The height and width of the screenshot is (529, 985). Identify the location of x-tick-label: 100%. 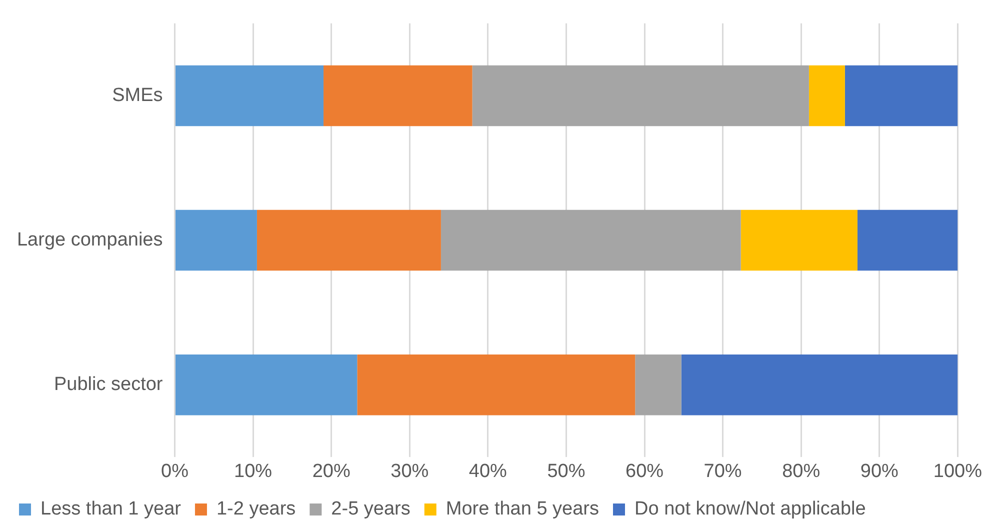
(957, 471).